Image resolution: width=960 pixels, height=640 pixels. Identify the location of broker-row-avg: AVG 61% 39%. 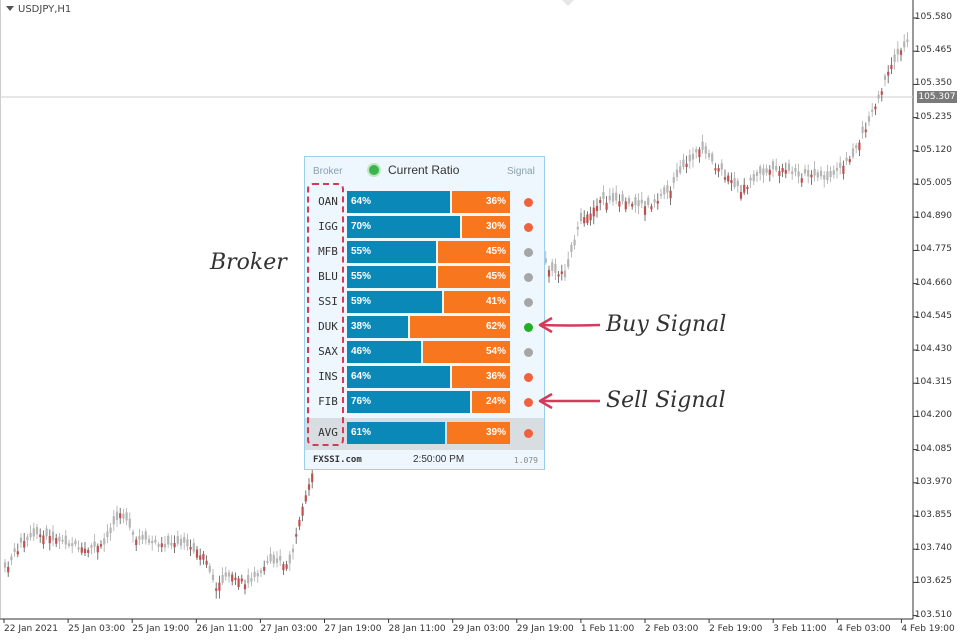
(424, 433).